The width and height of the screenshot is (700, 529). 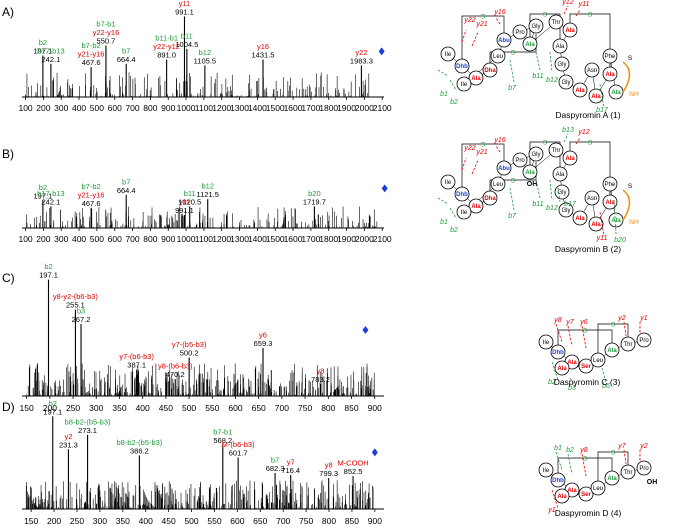 I want to click on peak-label: 716.4, so click(x=290, y=470).